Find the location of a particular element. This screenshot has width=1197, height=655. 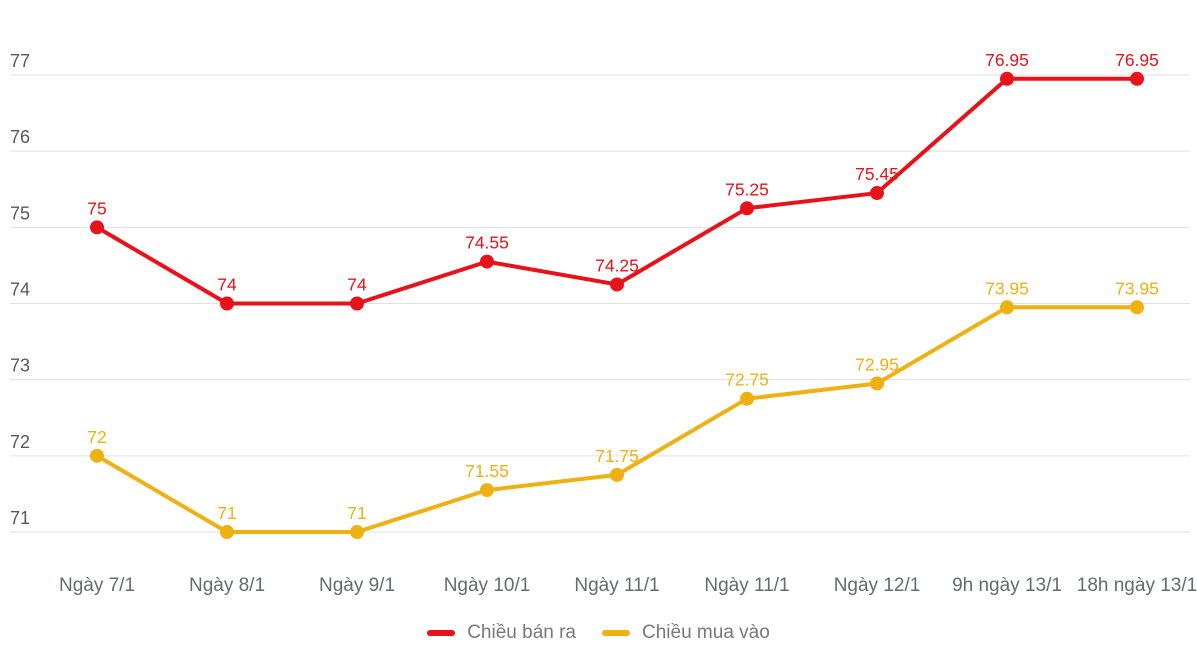

data-point-label: 75.25 is located at coordinates (747, 189).